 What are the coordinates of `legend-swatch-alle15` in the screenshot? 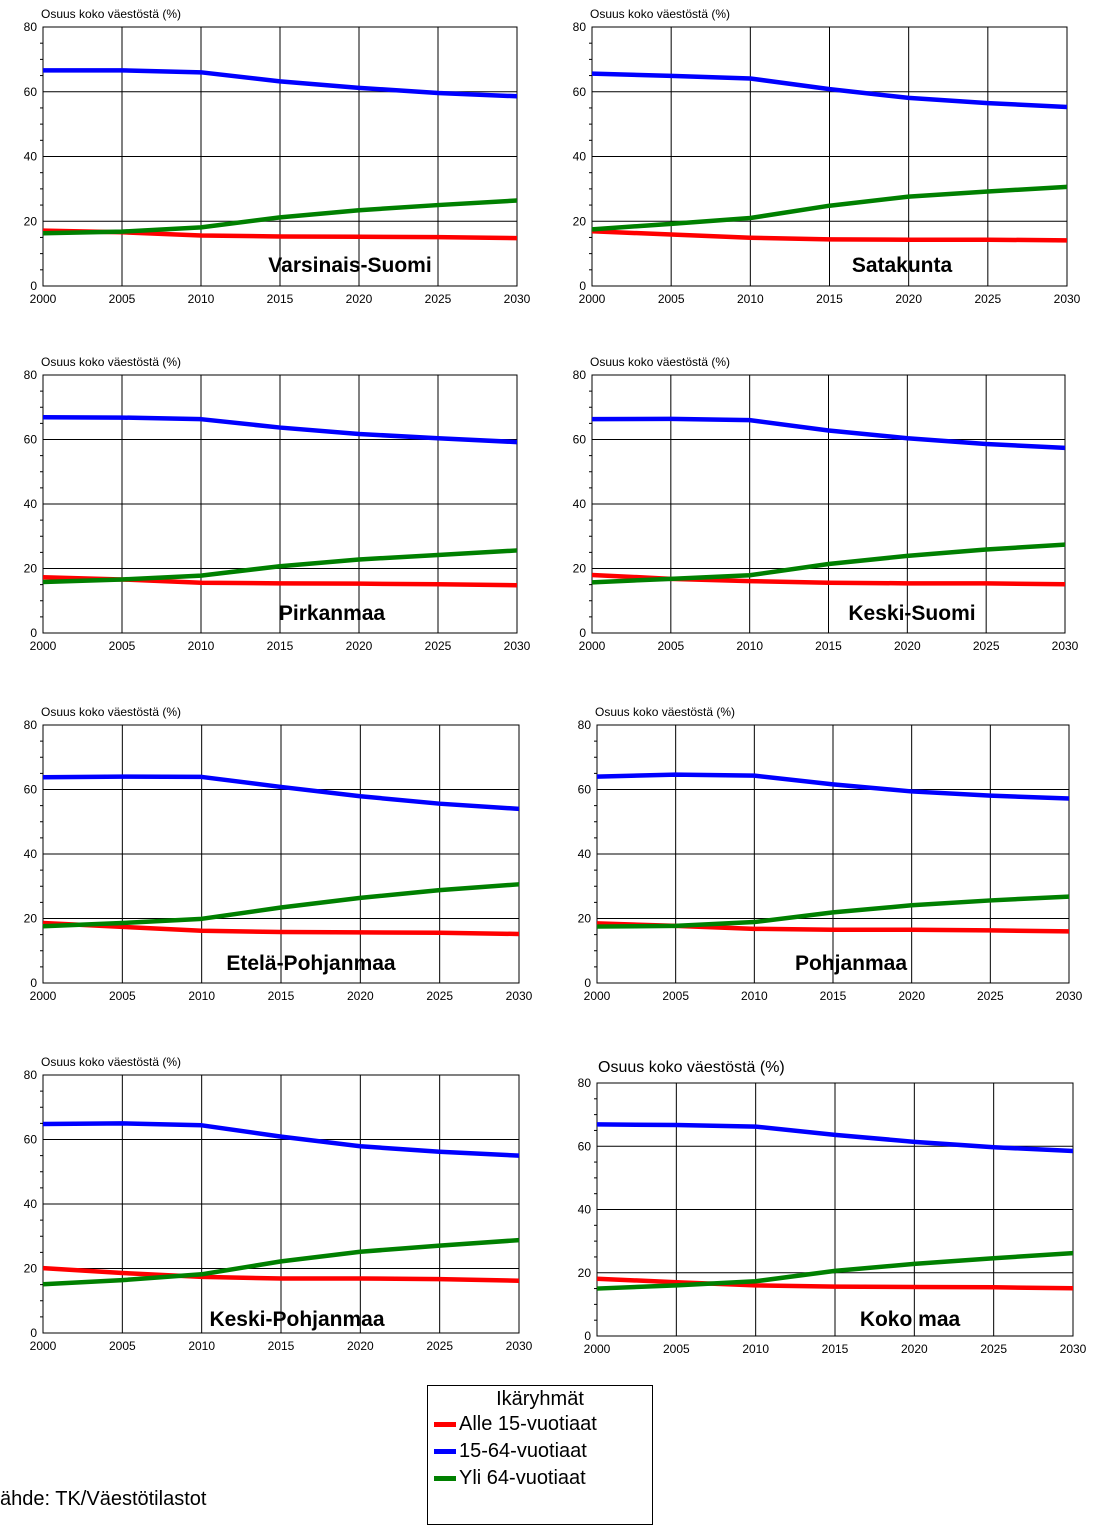 It's located at (445, 1424).